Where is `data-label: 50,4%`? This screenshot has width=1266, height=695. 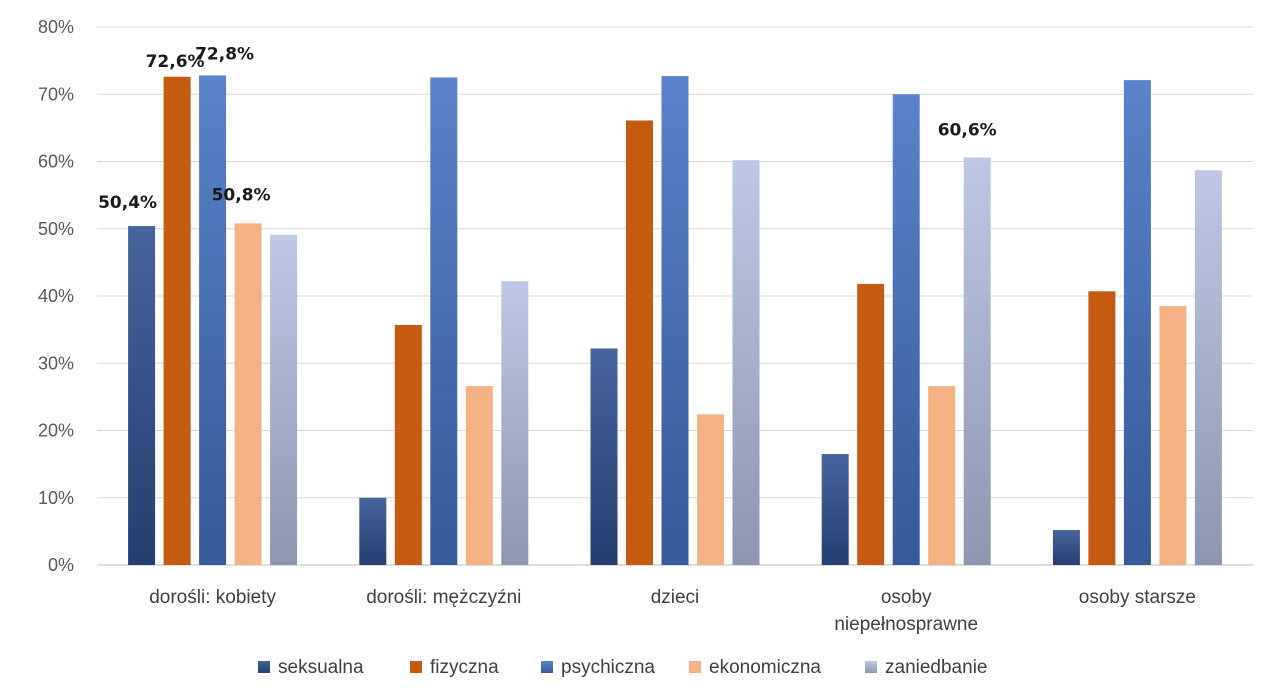 data-label: 50,4% is located at coordinates (127, 203).